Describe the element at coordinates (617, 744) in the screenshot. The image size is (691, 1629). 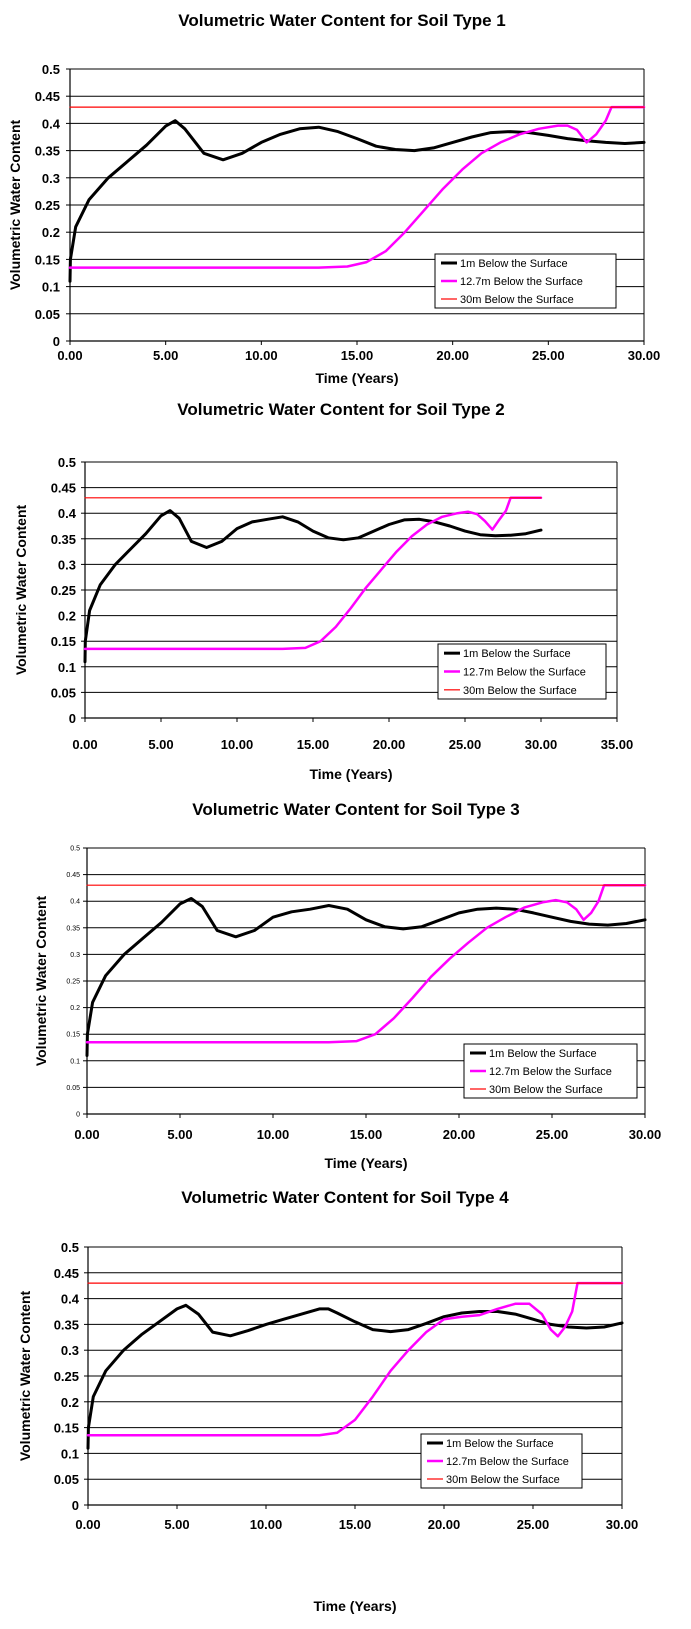
I see `x-tick-label: 35.00` at that location.